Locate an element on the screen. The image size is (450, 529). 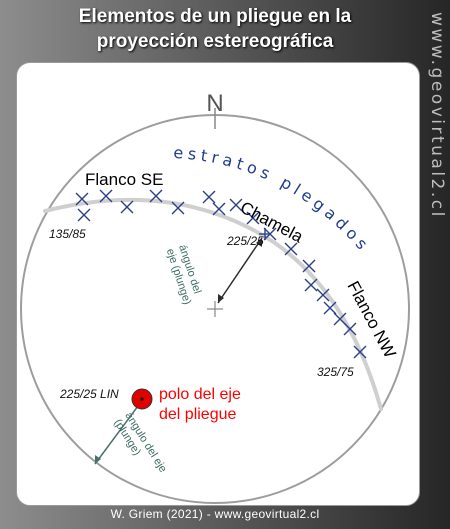
upper-plunge-arrow is located at coordinates (240, 270).